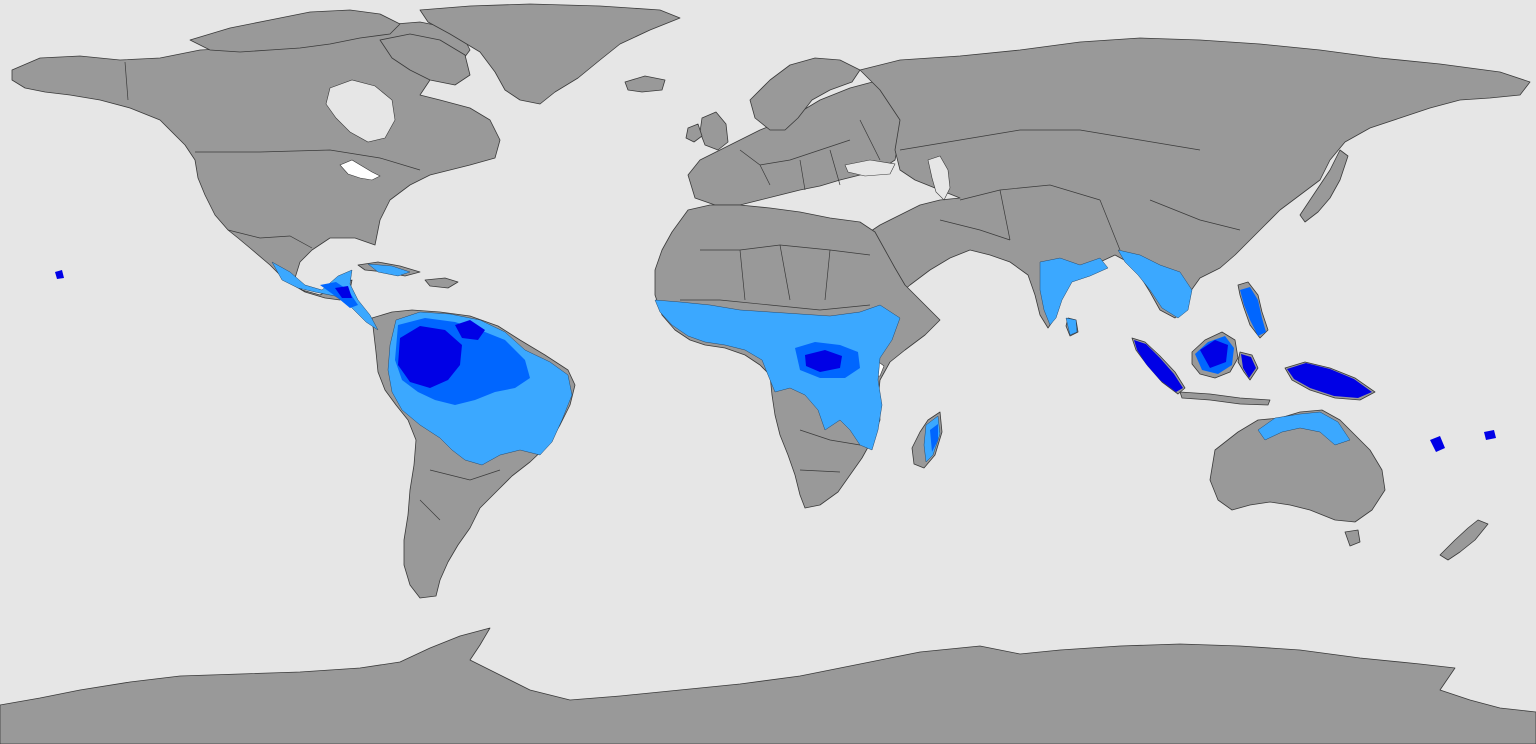 This screenshot has height=744, width=1536. Describe the element at coordinates (389, 270) in the screenshot. I see `zone-light-caribbean` at that location.